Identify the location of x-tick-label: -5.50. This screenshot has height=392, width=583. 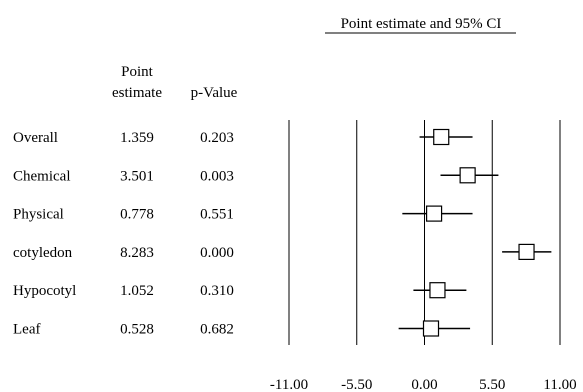
(356, 384).